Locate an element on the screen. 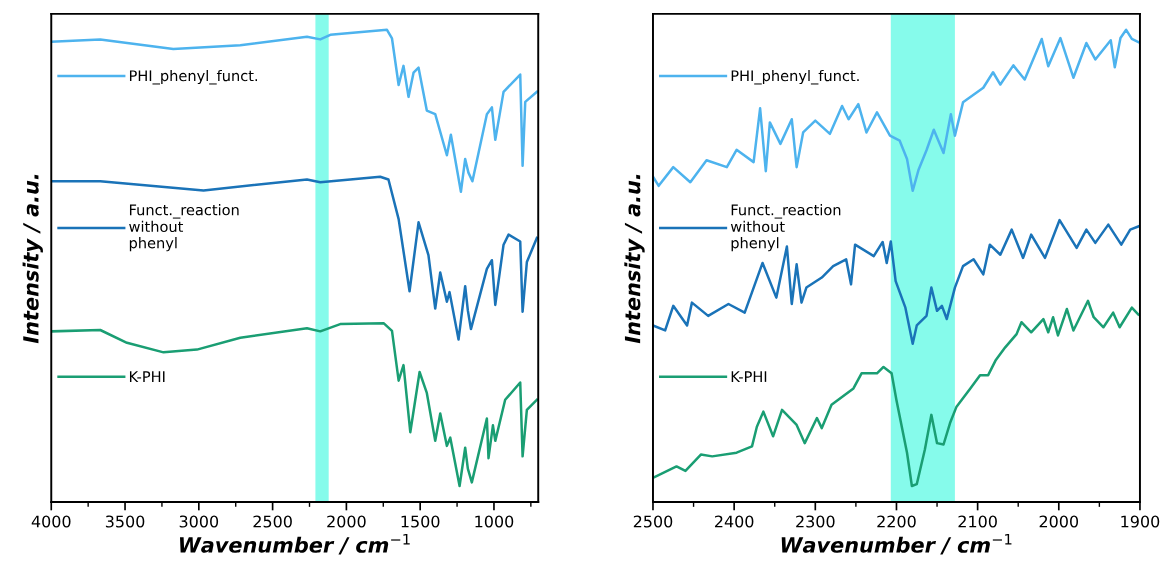 This screenshot has width=1165, height=577. x-tick-label: 2100 is located at coordinates (977, 521).